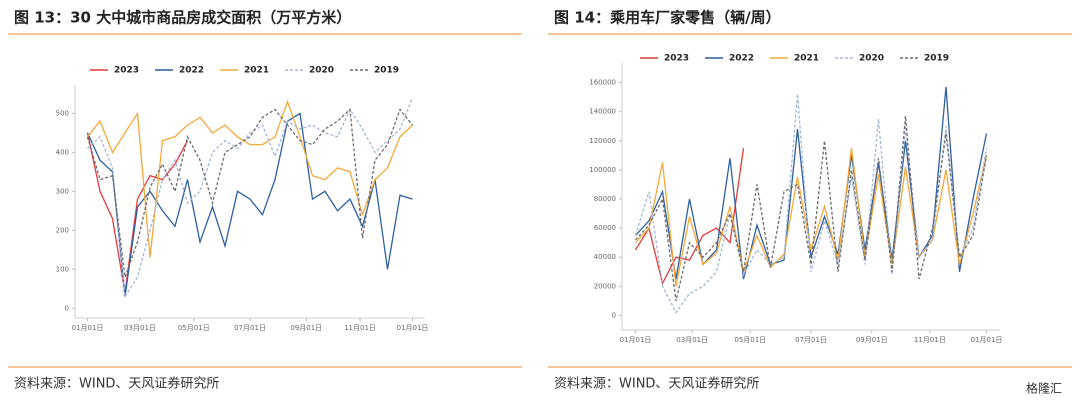 The height and width of the screenshot is (406, 1080). Describe the element at coordinates (605, 199) in the screenshot. I see `y-tick-label: 80000` at that location.